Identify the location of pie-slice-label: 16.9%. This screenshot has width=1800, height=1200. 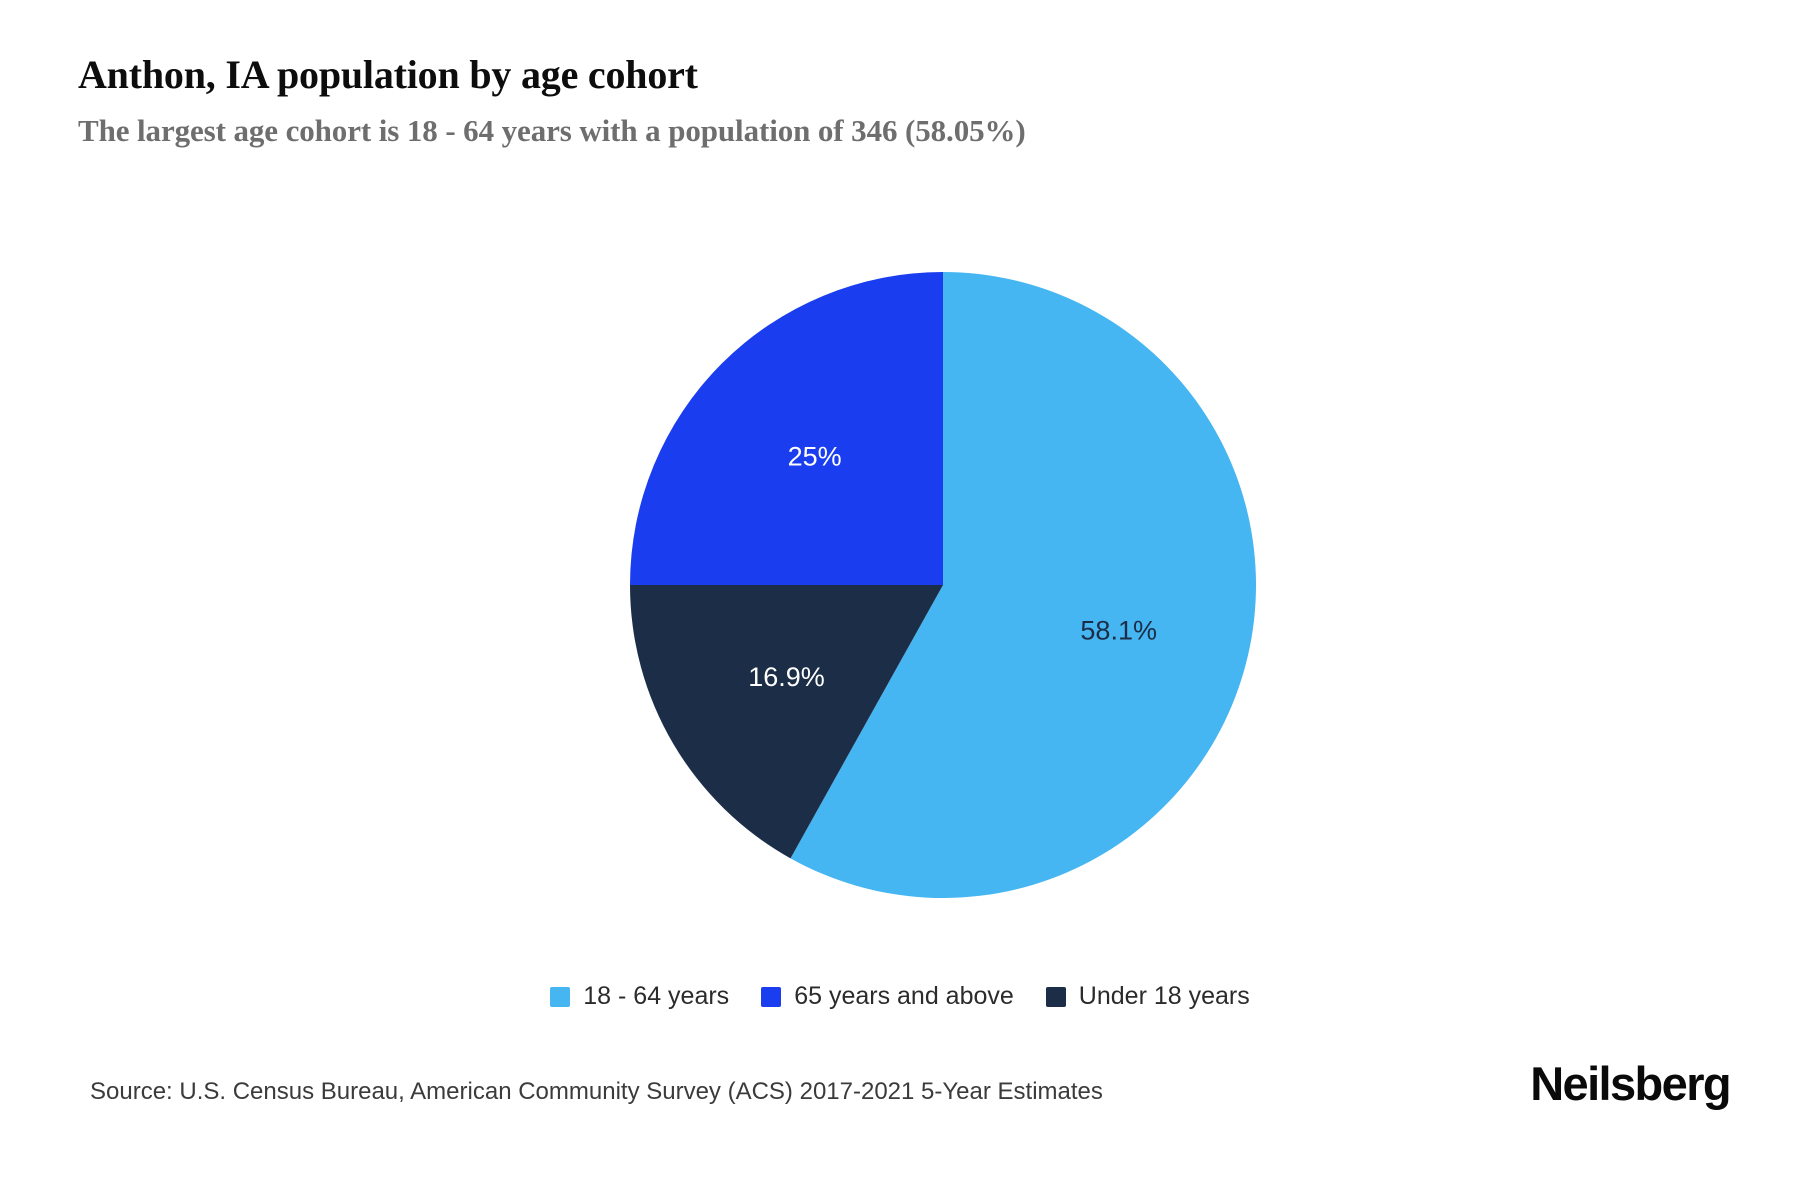
(786, 677).